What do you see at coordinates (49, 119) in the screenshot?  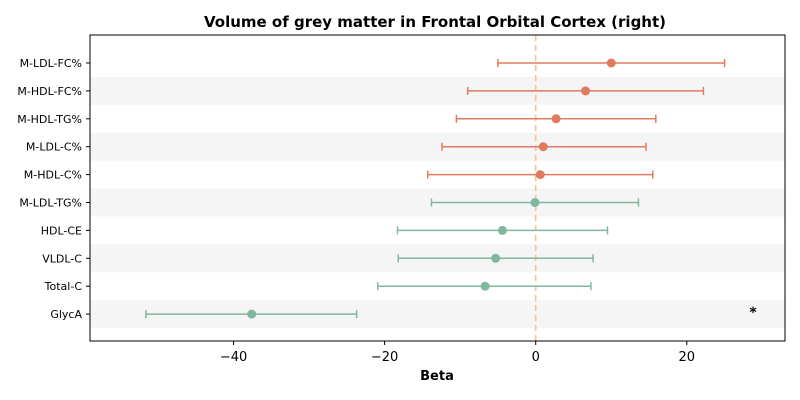 I see `y-tick-label: M-HDL-TG%` at bounding box center [49, 119].